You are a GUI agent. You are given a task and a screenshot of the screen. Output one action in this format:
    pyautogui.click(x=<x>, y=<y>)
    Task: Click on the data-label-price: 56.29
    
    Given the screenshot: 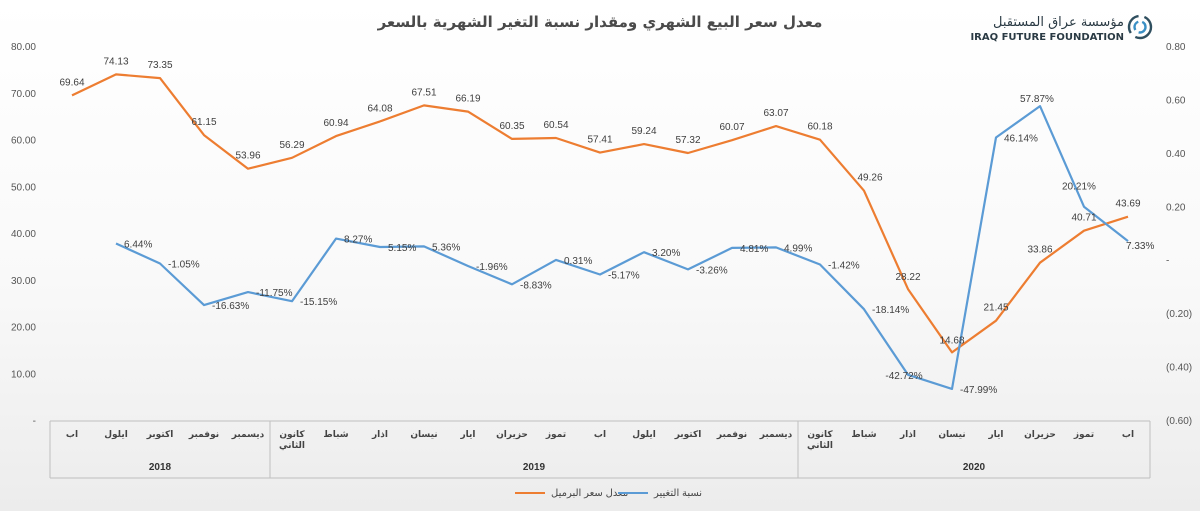 What is the action you would take?
    pyautogui.click(x=291, y=145)
    